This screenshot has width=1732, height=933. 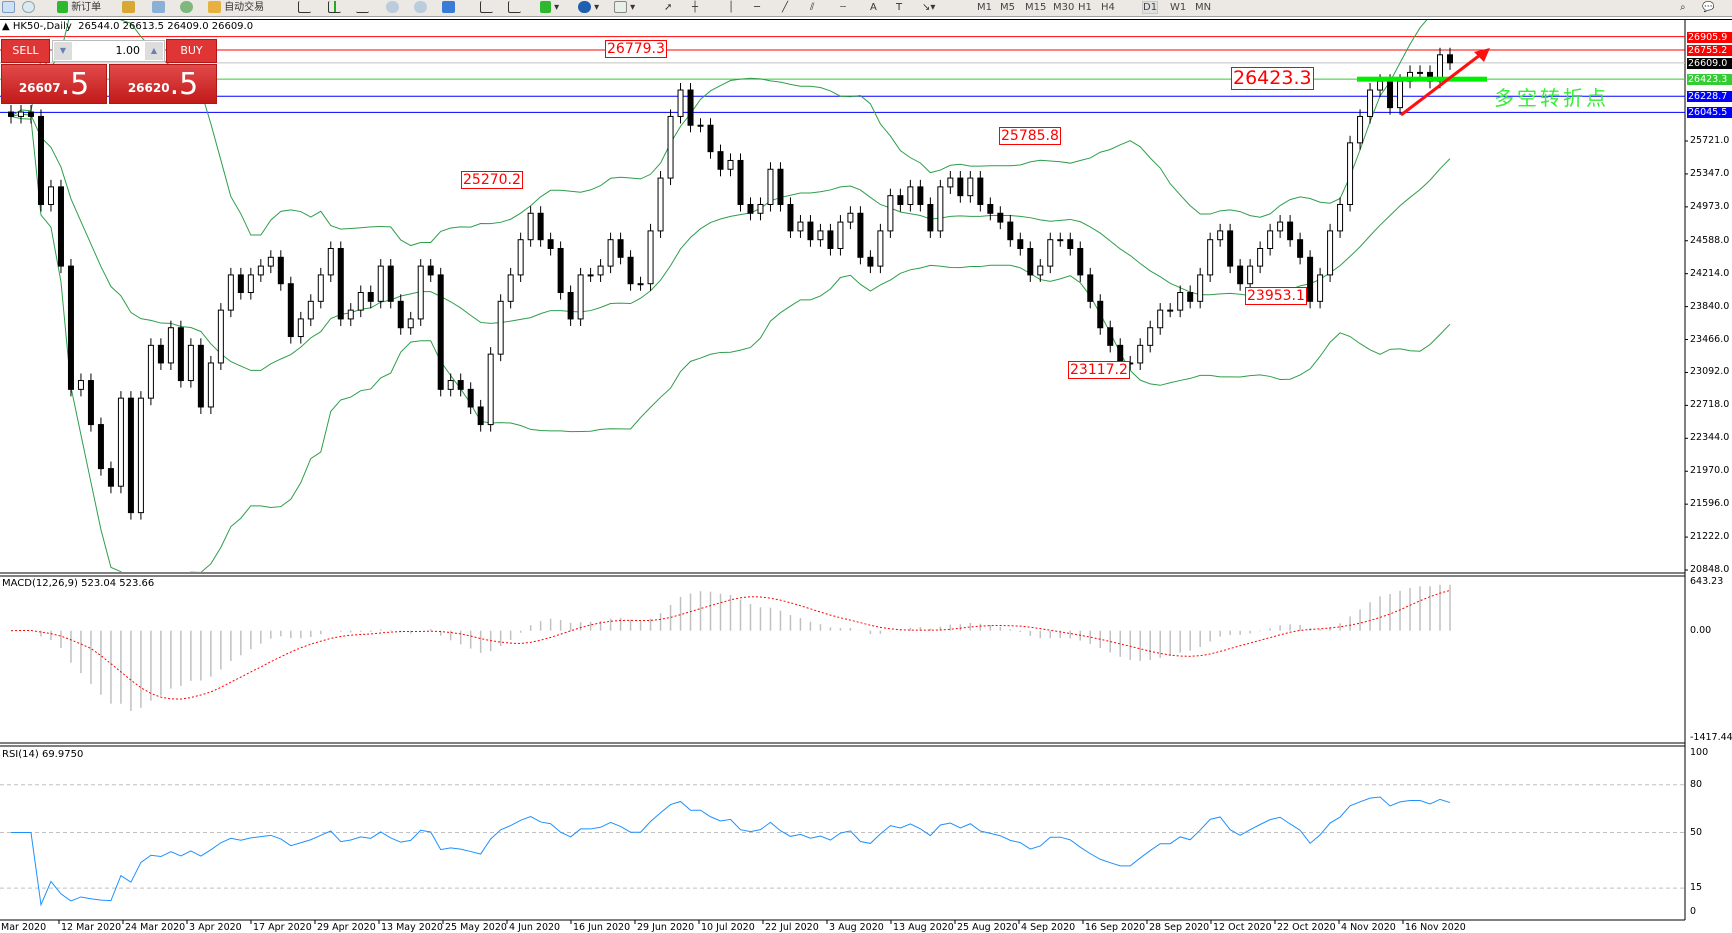 I want to click on tile-windows-icon, so click(x=448, y=8).